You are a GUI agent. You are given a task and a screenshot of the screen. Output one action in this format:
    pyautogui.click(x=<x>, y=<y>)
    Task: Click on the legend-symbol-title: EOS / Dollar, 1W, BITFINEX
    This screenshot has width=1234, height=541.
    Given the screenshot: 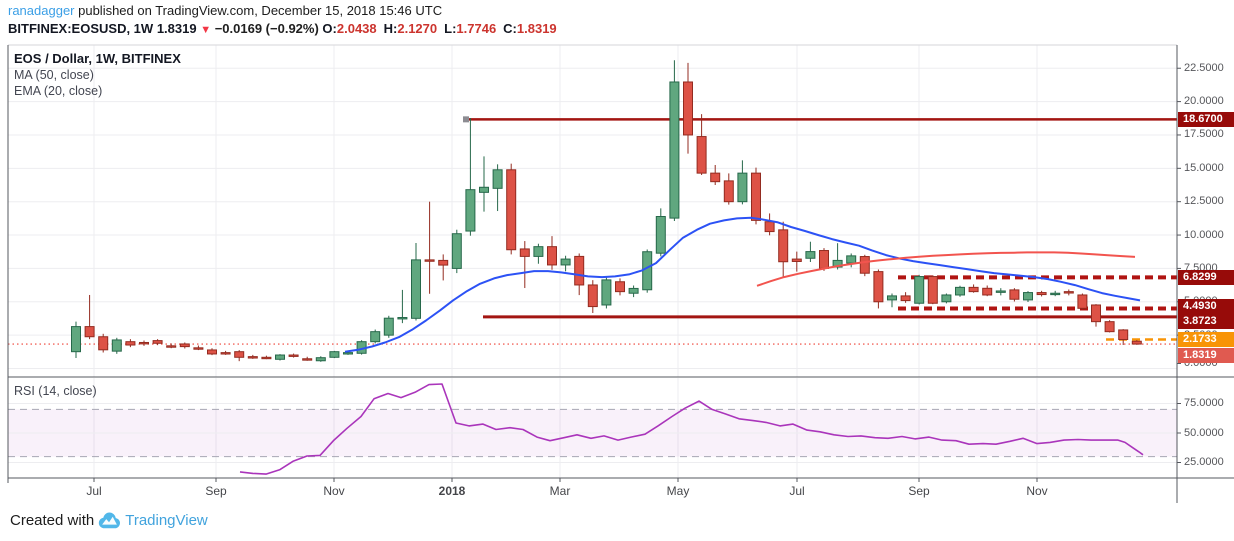 What is the action you would take?
    pyautogui.click(x=97, y=58)
    